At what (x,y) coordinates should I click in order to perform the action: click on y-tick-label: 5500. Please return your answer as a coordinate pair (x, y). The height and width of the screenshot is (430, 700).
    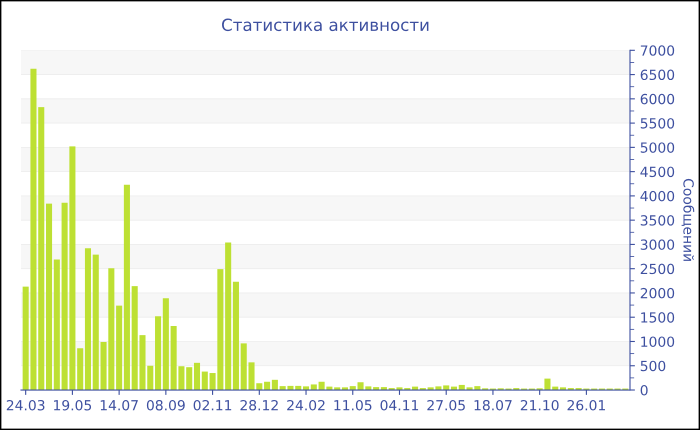
    Looking at the image, I should click on (657, 123).